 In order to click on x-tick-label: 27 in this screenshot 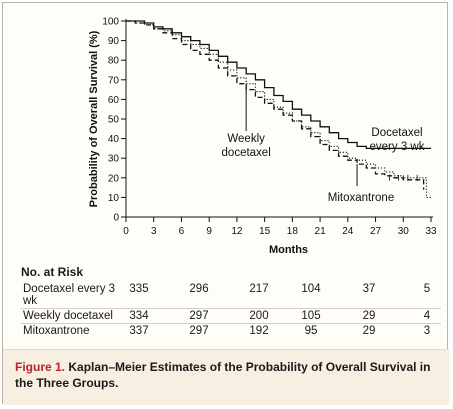, I will do `click(376, 231)`.